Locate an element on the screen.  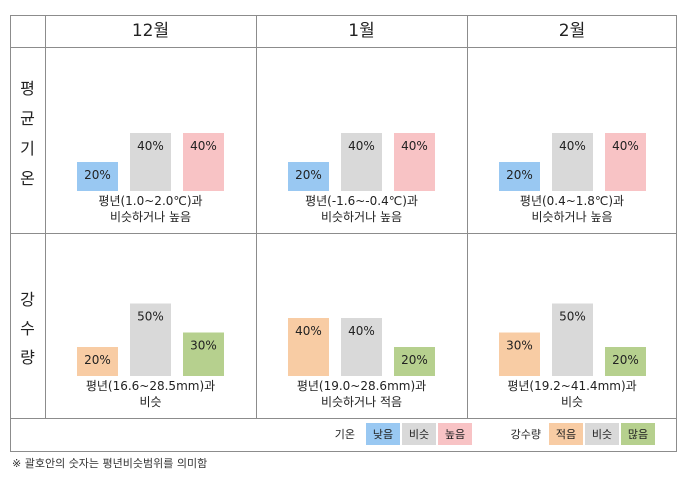
legend-item: 적음 is located at coordinates (566, 434).